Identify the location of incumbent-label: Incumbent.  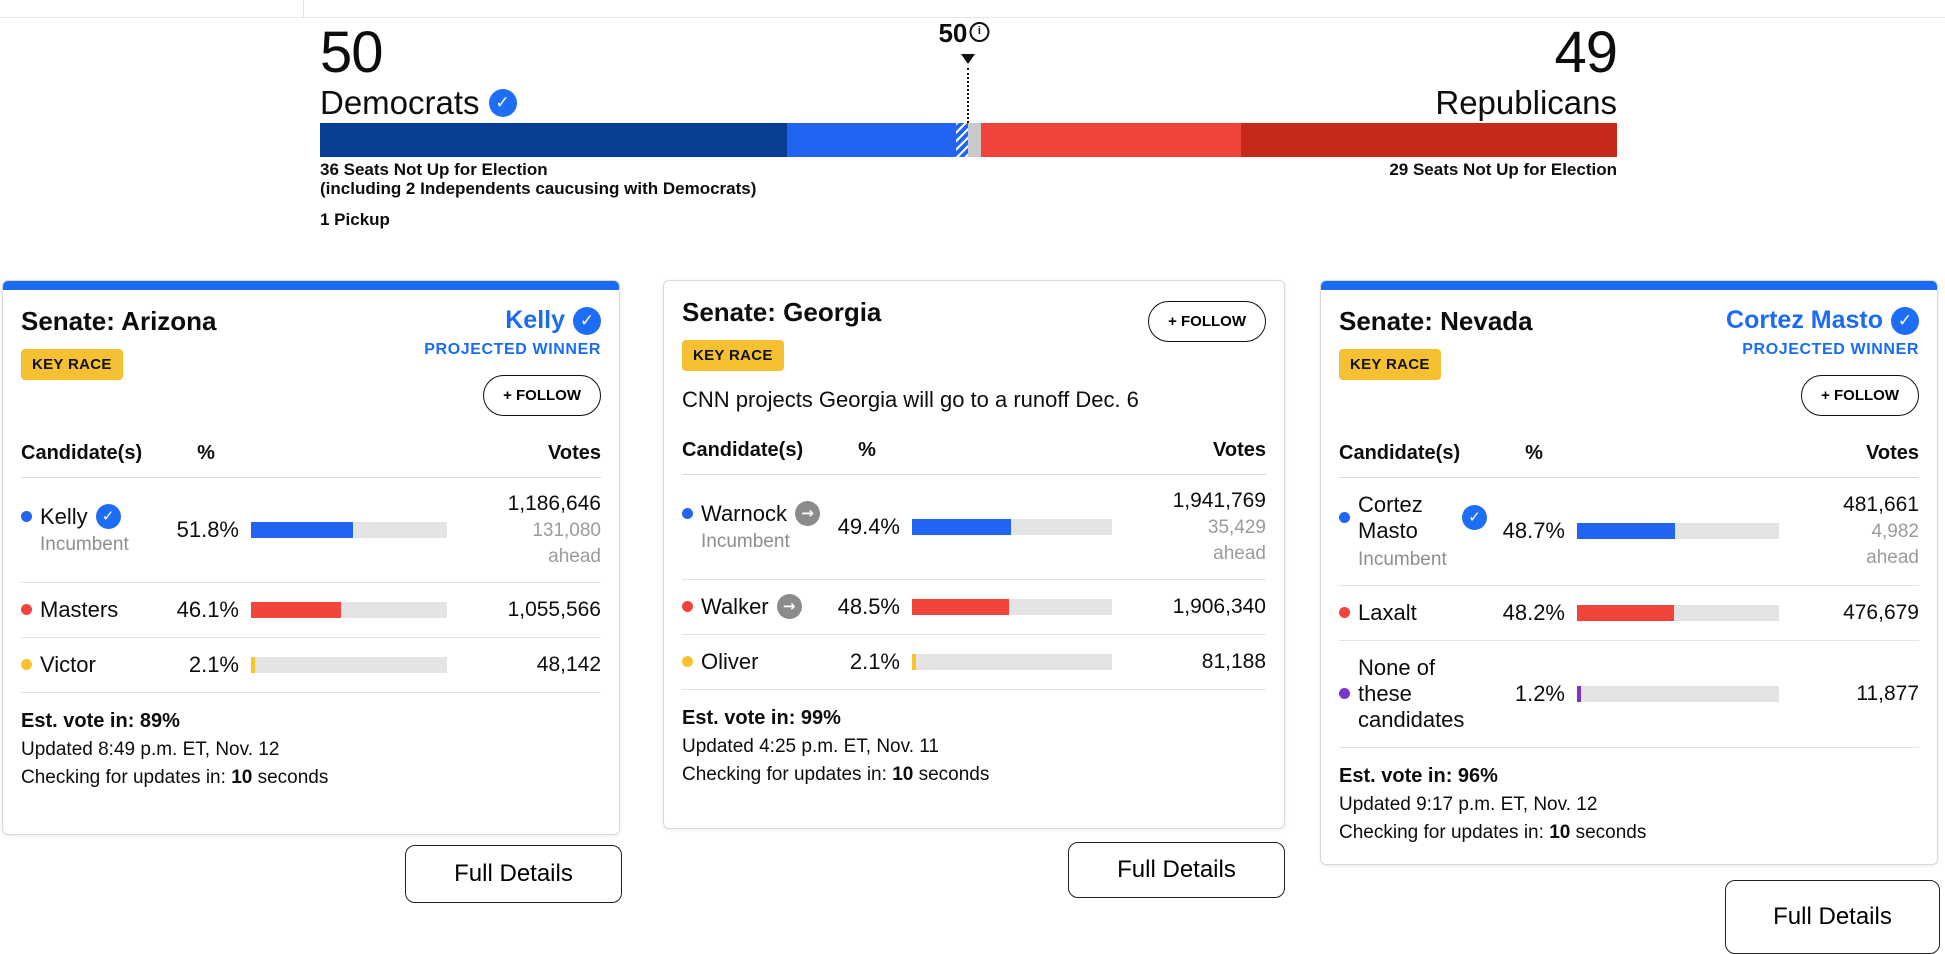
(745, 542).